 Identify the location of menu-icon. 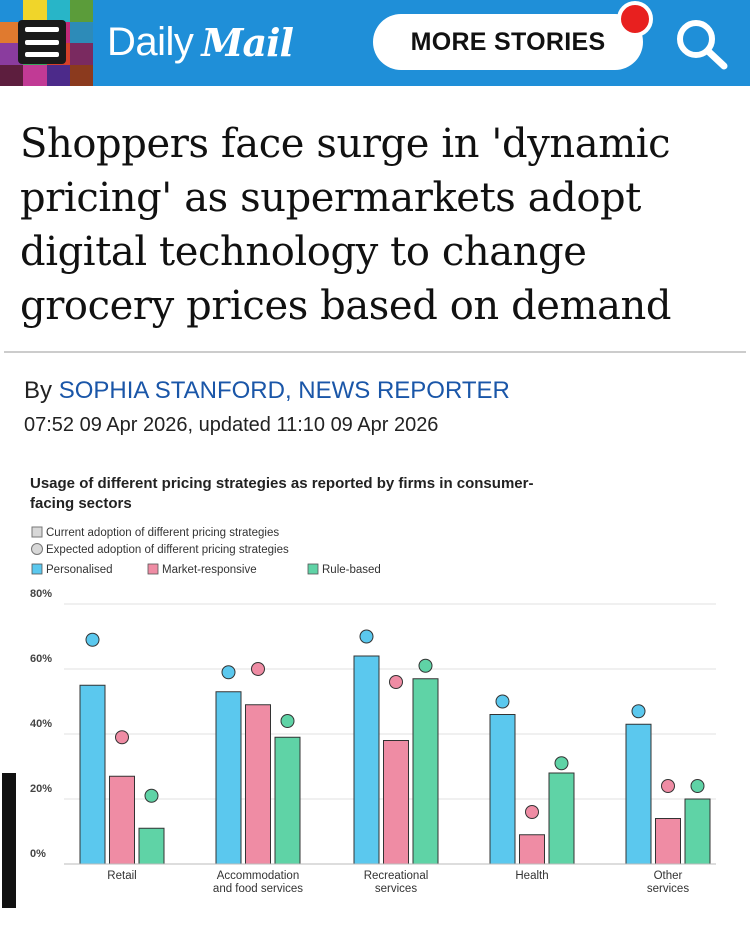
(42, 42).